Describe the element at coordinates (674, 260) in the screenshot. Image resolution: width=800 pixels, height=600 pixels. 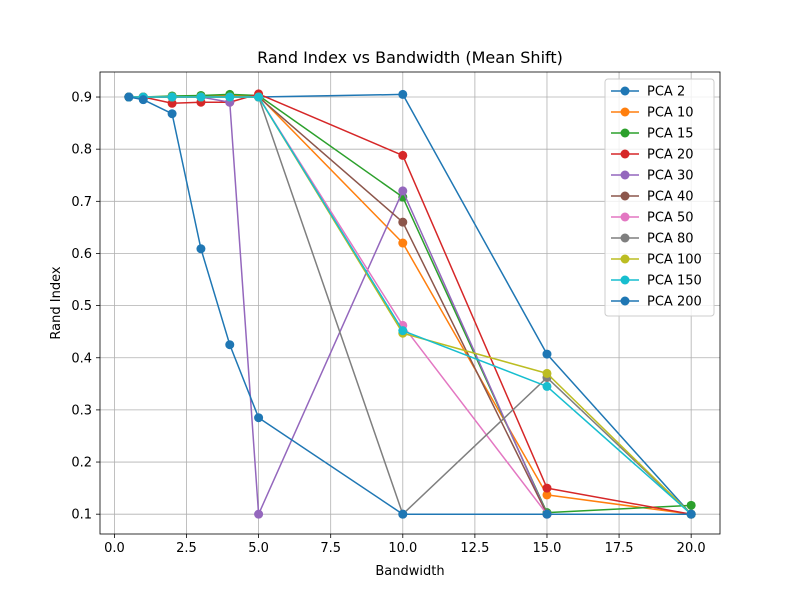
I see `legend-label: PCA 100` at that location.